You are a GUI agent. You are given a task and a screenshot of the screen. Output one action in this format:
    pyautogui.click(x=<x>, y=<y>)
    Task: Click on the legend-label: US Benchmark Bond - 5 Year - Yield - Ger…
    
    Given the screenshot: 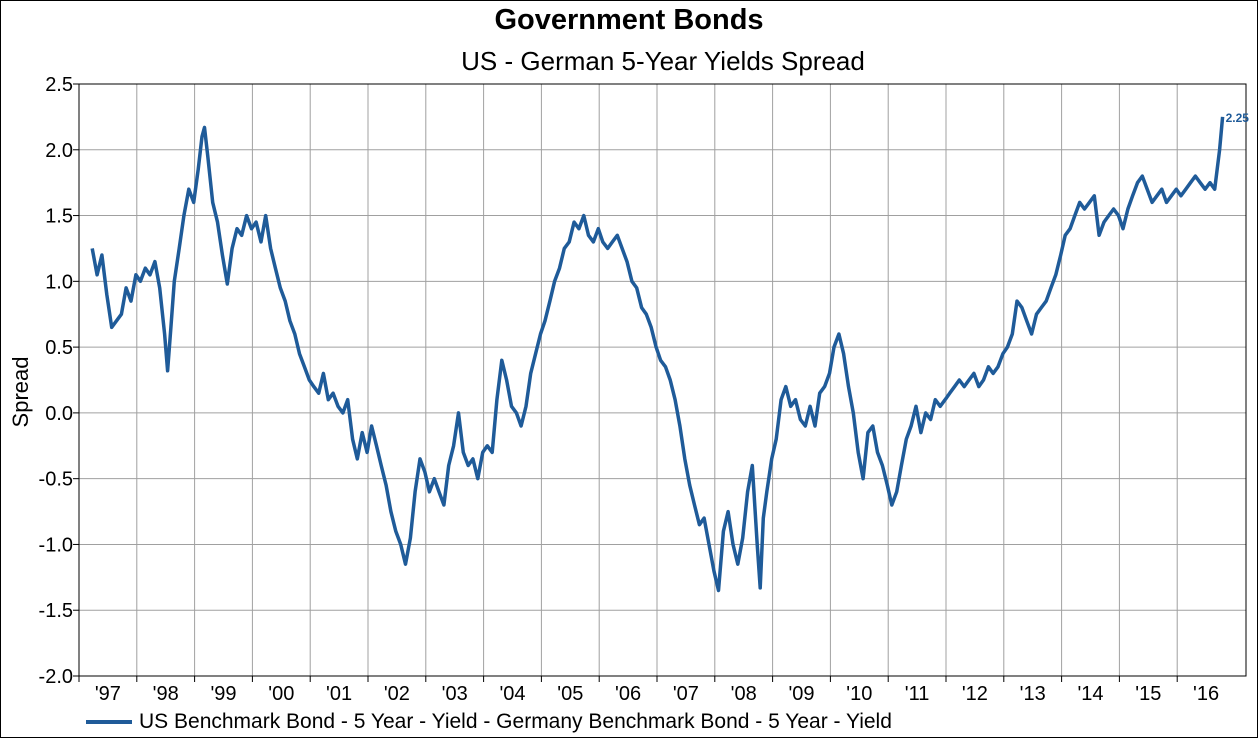 What is the action you would take?
    pyautogui.click(x=515, y=721)
    